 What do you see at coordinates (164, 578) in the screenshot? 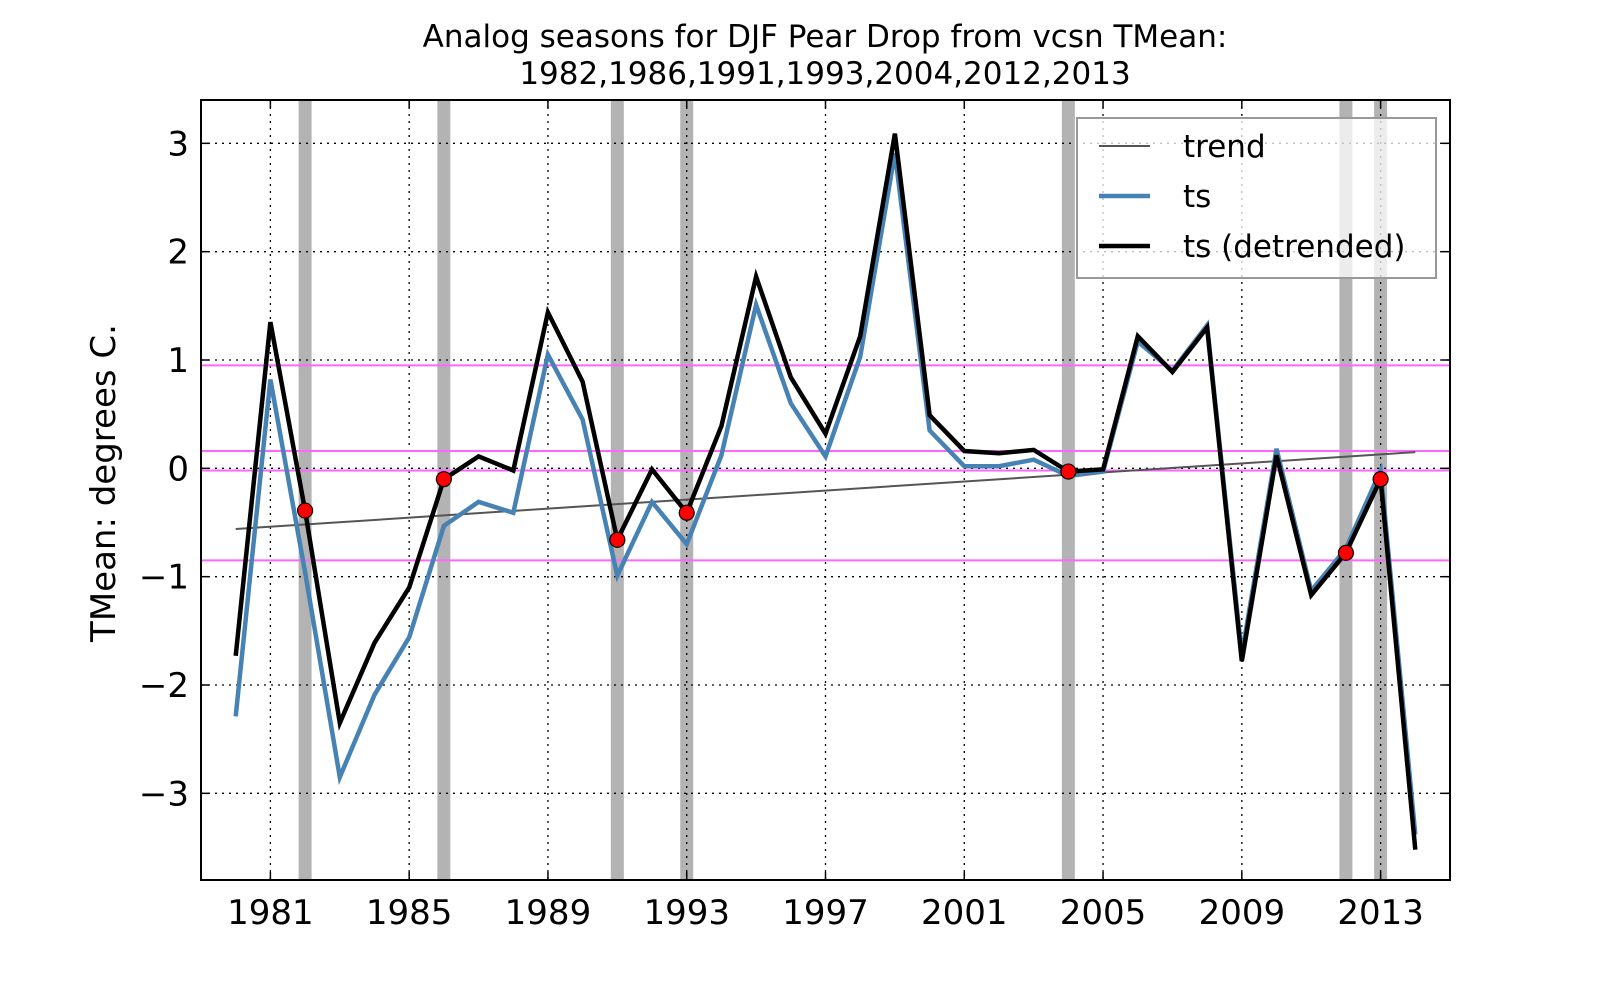
I see `y-tick-label: −1` at bounding box center [164, 578].